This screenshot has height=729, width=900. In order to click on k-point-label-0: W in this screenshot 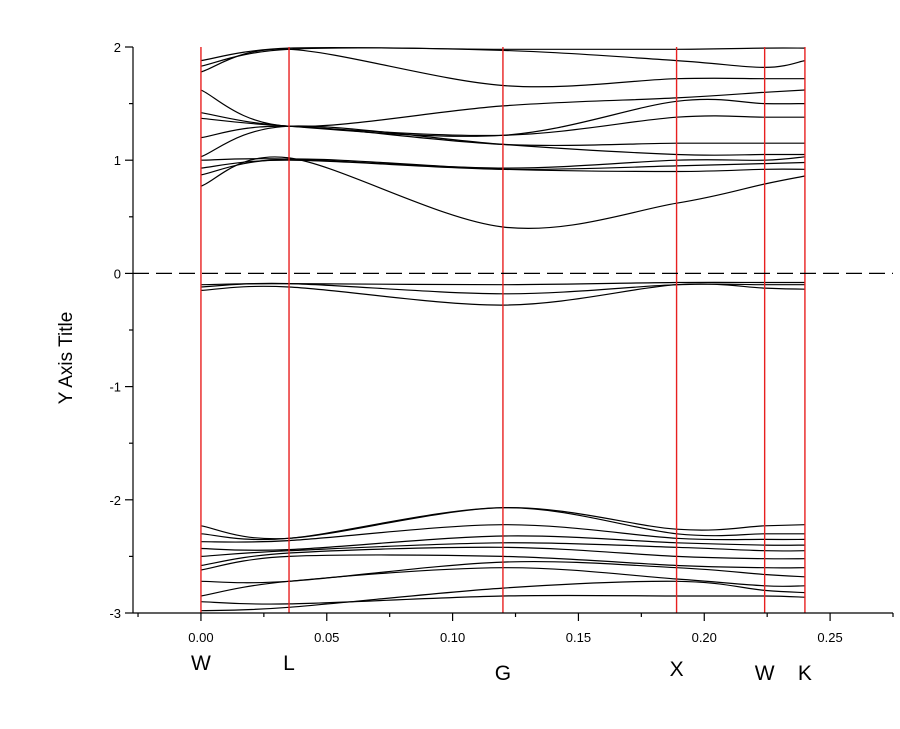, I will do `click(201, 663)`.